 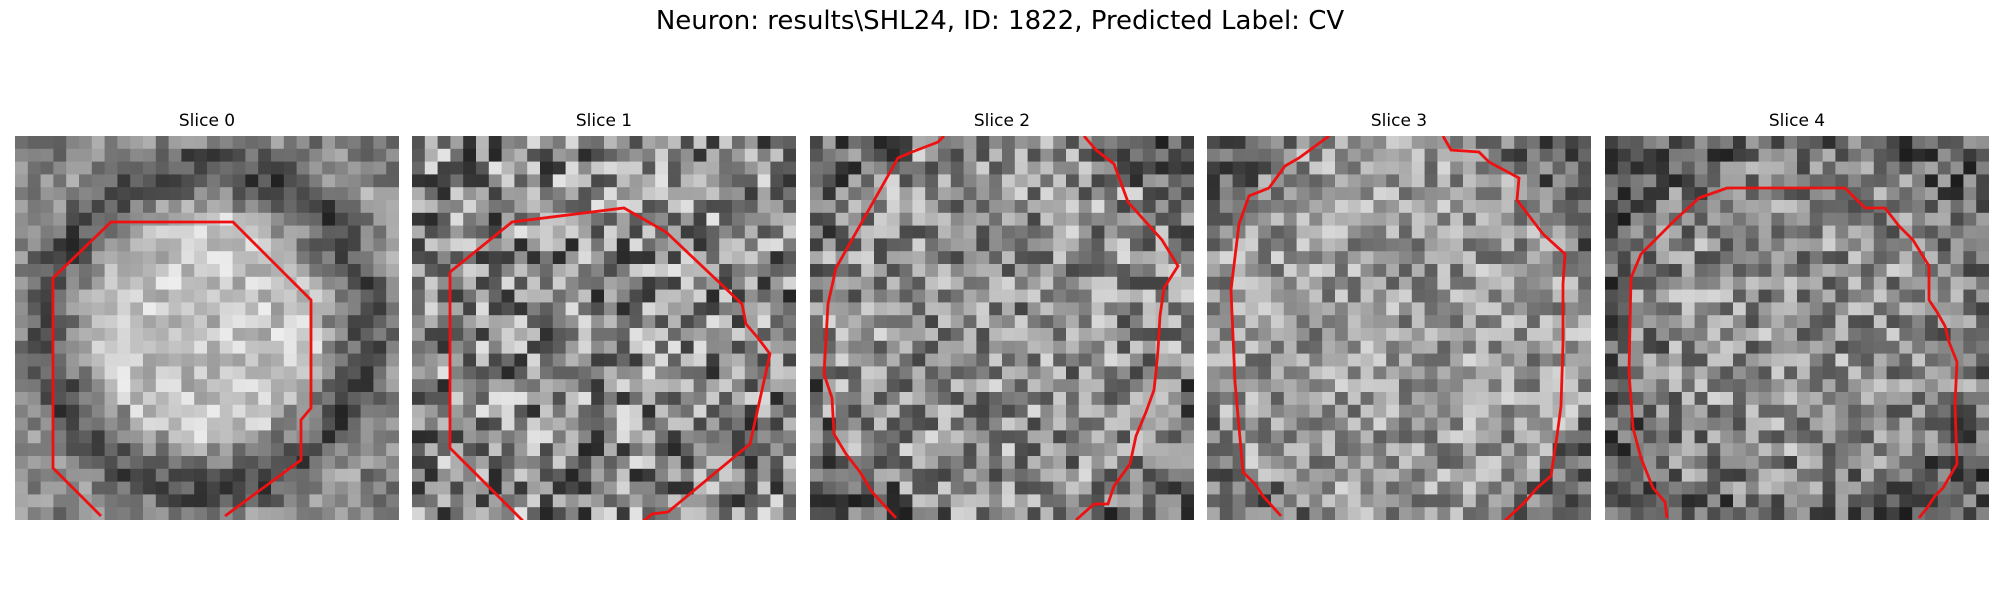 What do you see at coordinates (1002, 121) in the screenshot?
I see `slice-title: Slice 2` at bounding box center [1002, 121].